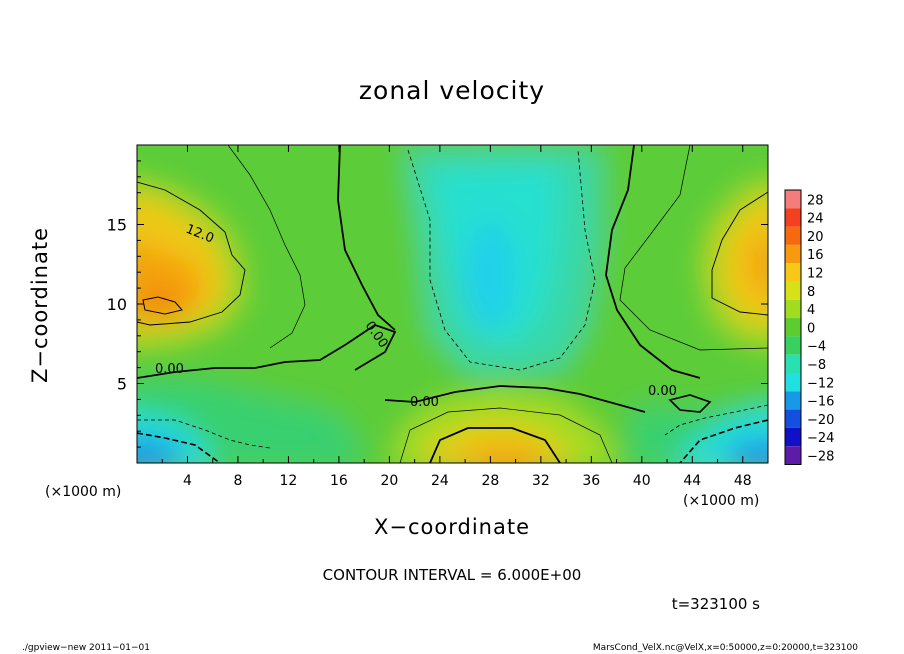 This screenshot has height=654, width=904. What do you see at coordinates (117, 304) in the screenshot?
I see `y-tick-label: 10` at bounding box center [117, 304].